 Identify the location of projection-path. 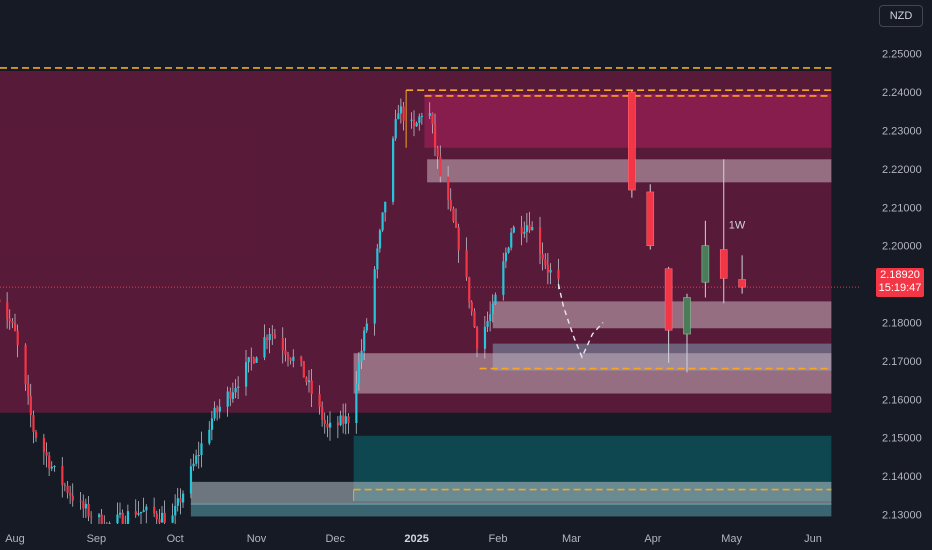
(580, 321).